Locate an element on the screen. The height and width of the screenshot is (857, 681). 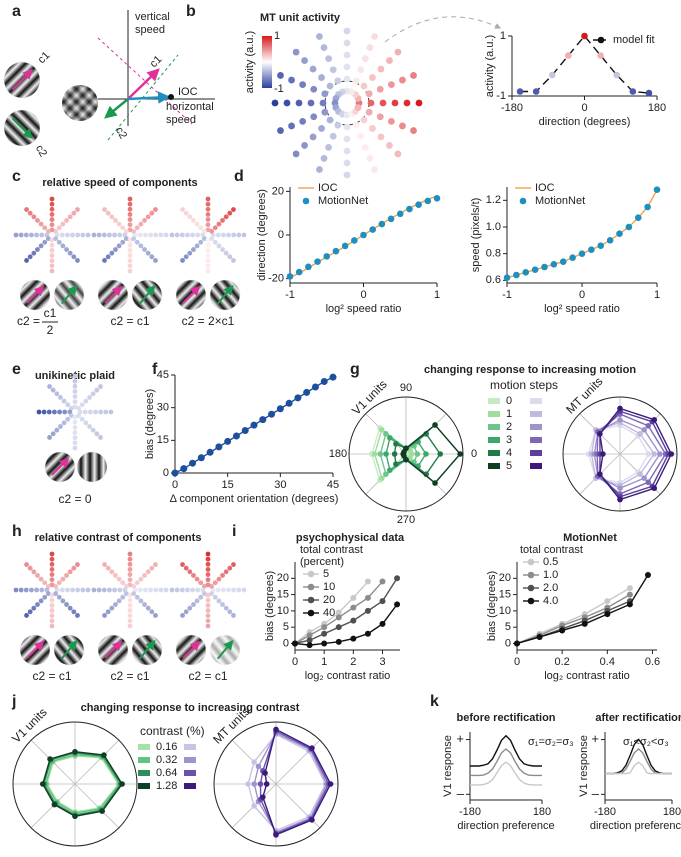
legend-label: IOC is located at coordinates (328, 188).